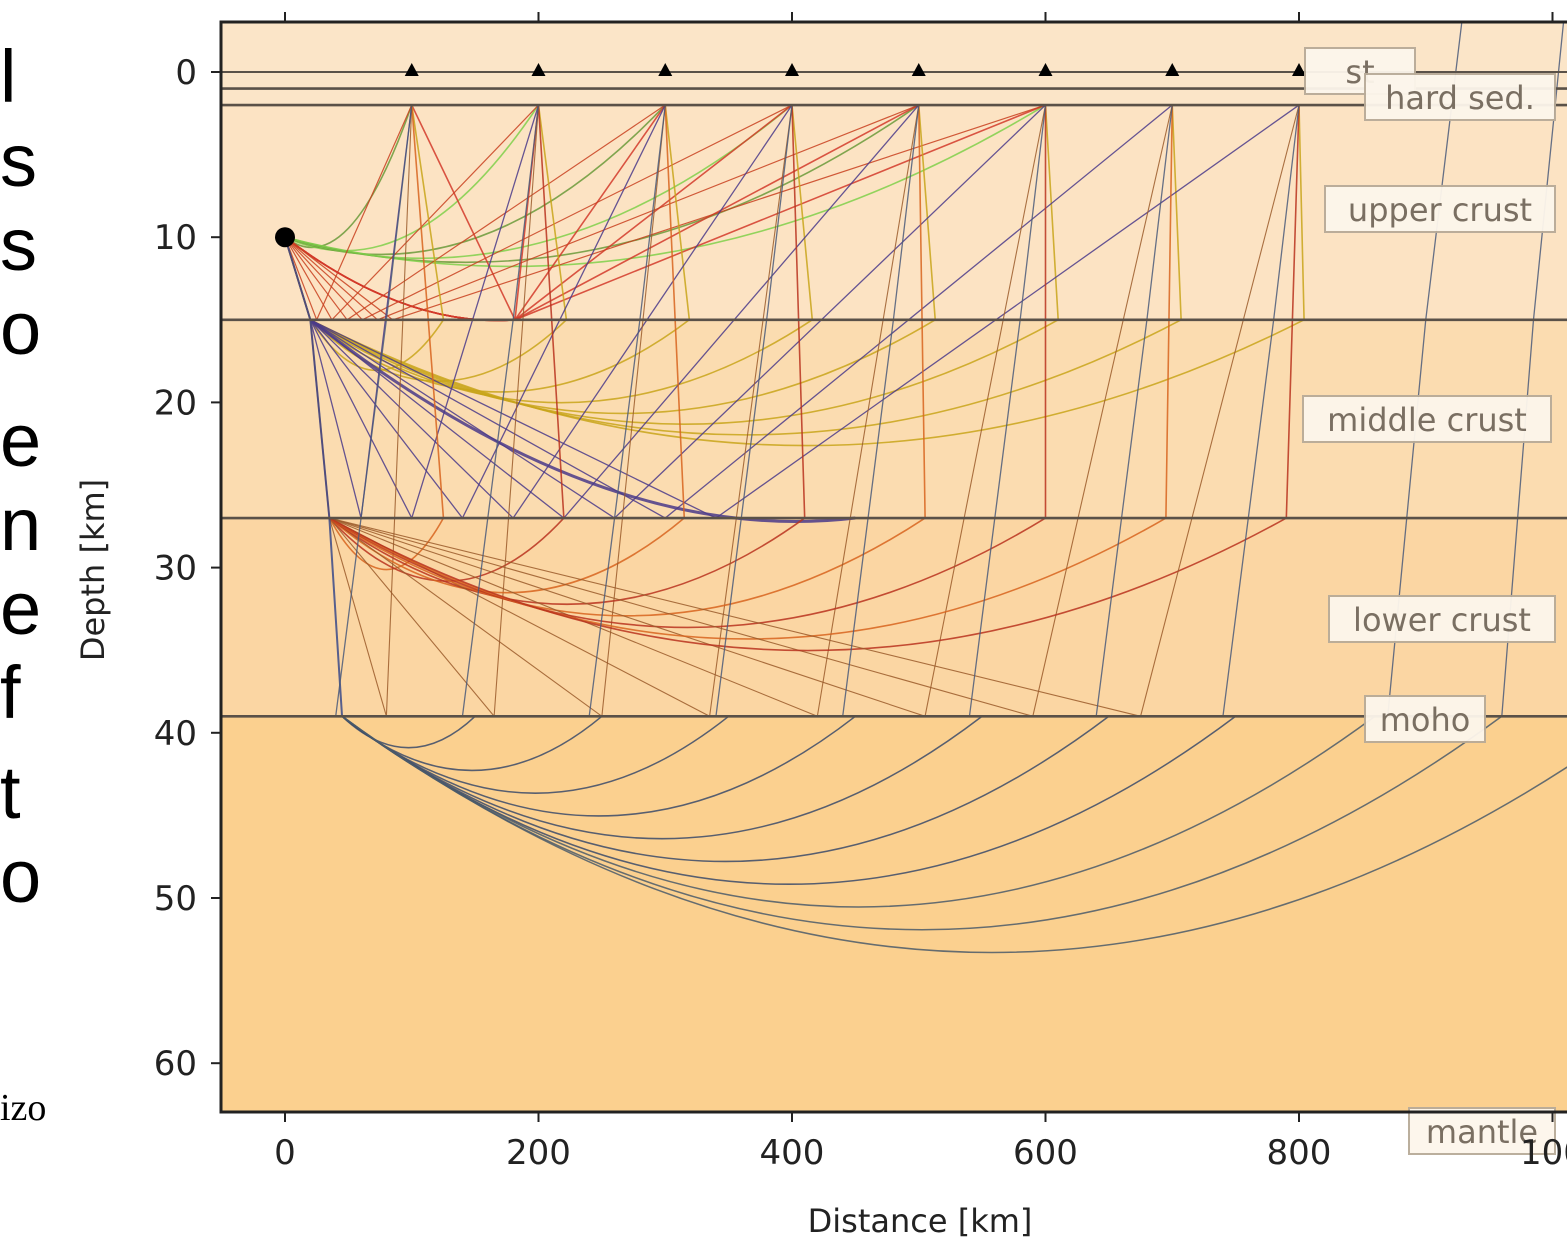  I want to click on cropped-slide-text: l s s o e n e f t o izo, so click(30, 622).